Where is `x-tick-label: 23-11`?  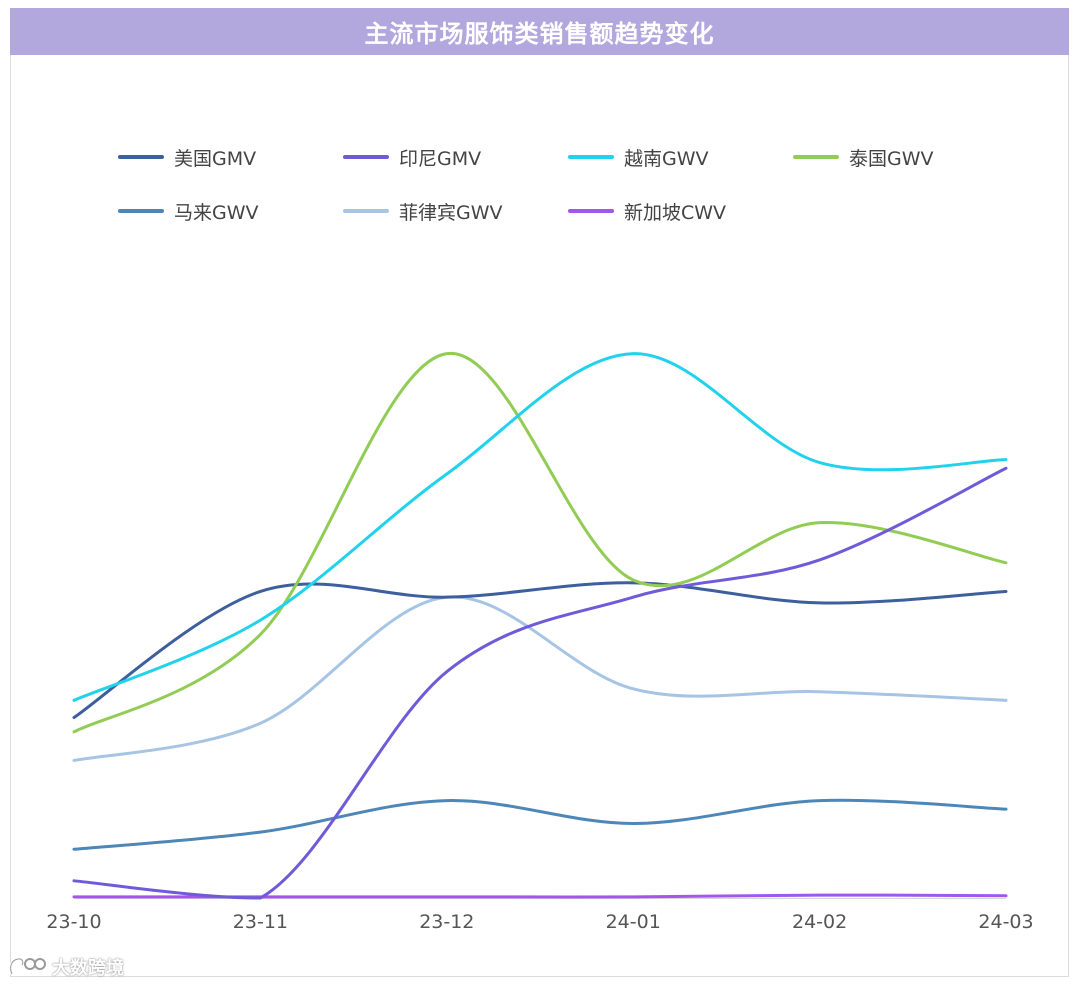
x-tick-label: 23-11 is located at coordinates (260, 922).